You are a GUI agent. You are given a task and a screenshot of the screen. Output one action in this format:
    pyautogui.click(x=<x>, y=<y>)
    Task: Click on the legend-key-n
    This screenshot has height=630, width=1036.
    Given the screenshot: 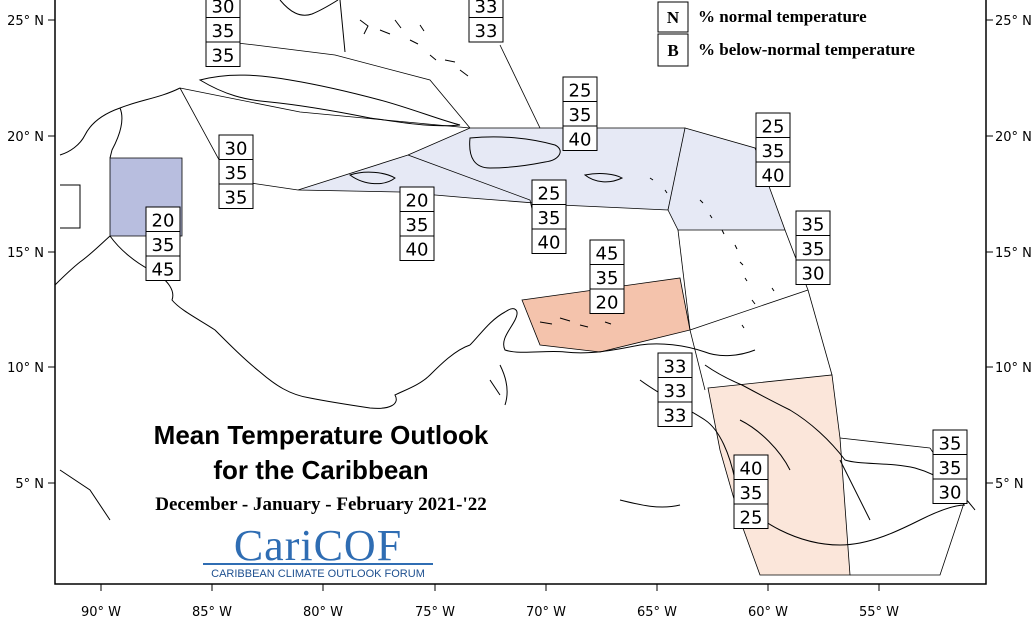 What is the action you would take?
    pyautogui.click(x=673, y=17)
    